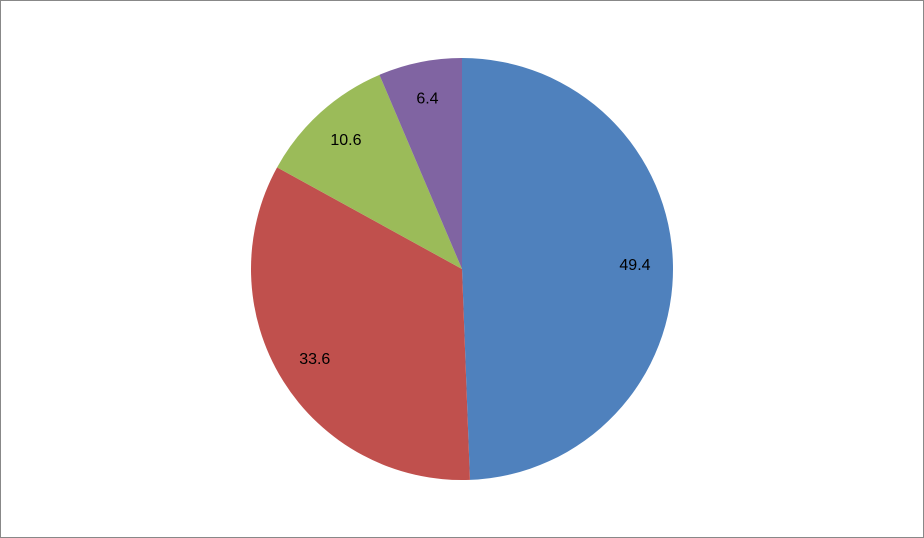  Describe the element at coordinates (634, 265) in the screenshot. I see `data-label: 49.4` at that location.